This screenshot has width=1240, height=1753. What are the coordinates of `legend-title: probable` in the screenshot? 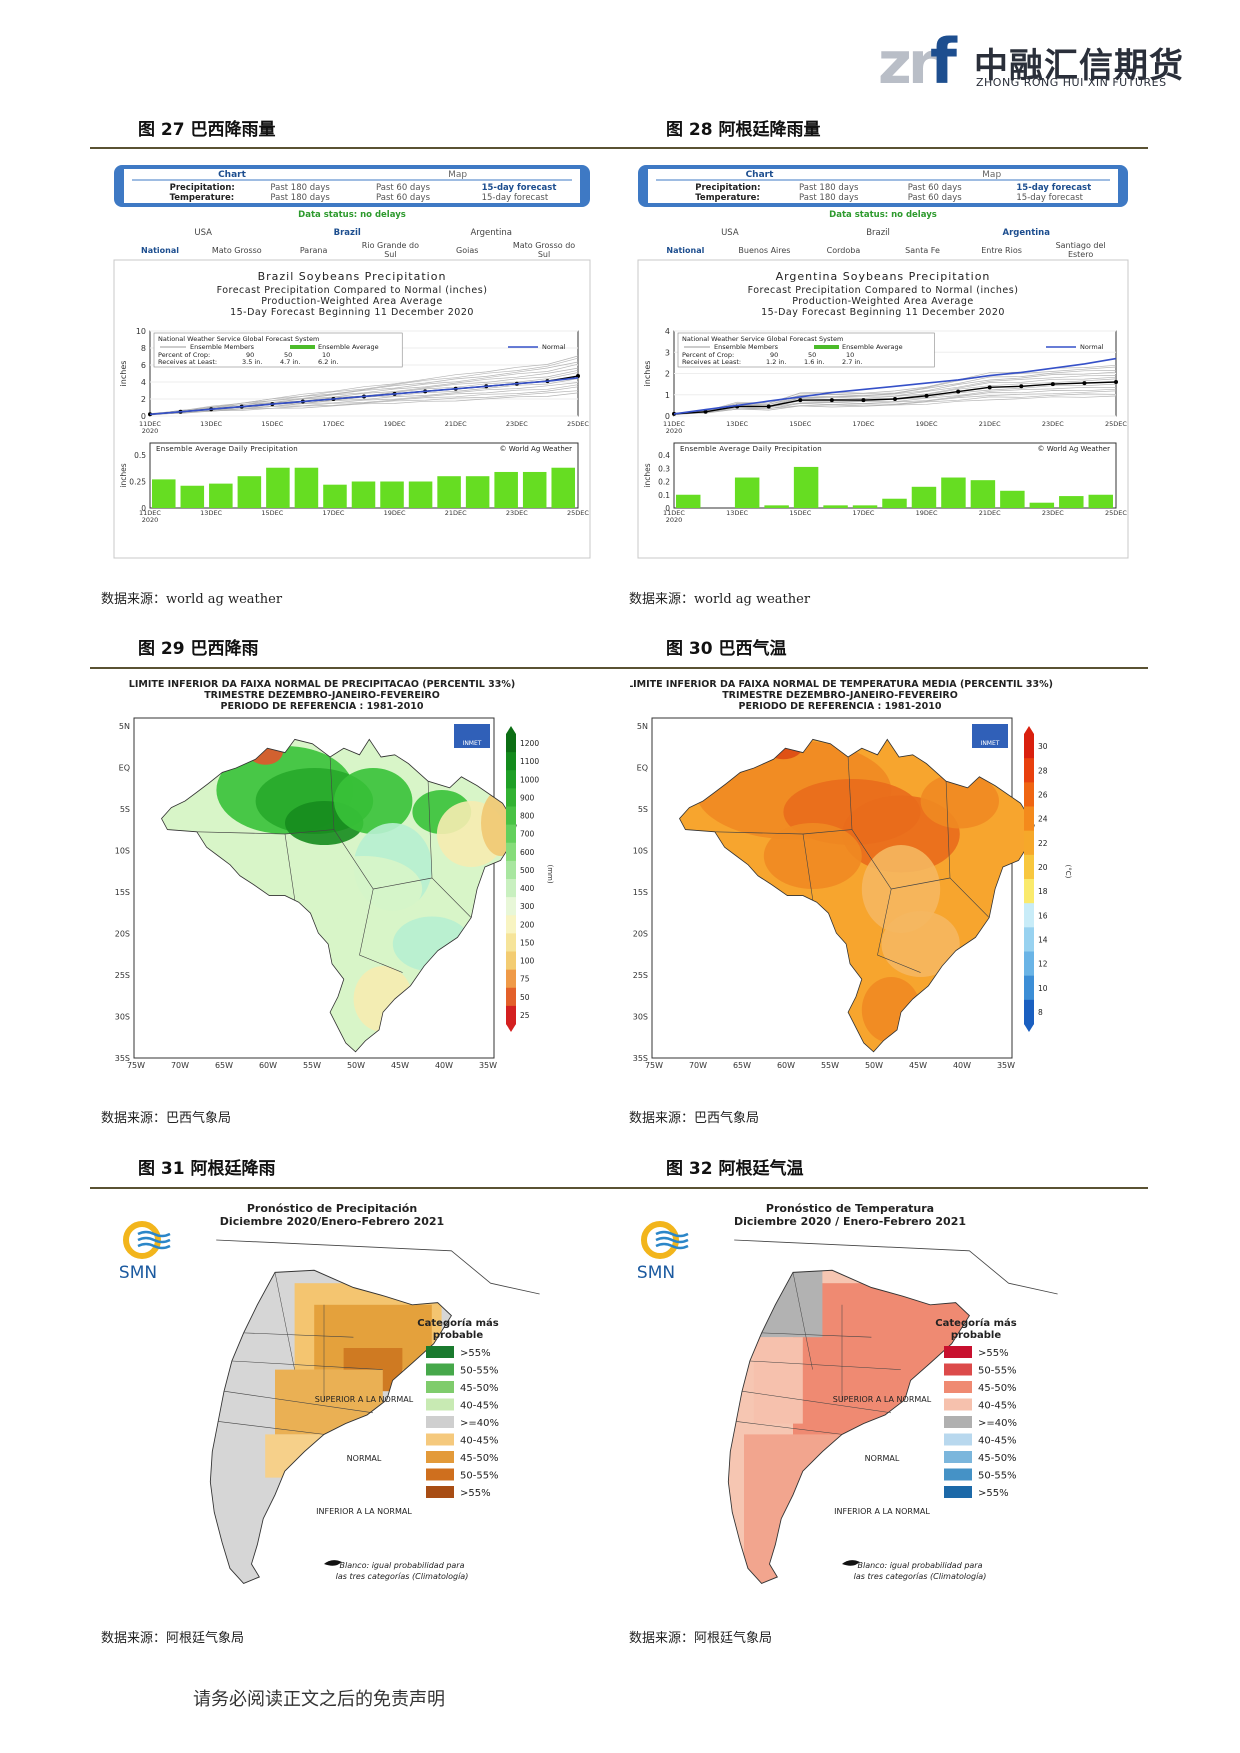 It's located at (976, 1335).